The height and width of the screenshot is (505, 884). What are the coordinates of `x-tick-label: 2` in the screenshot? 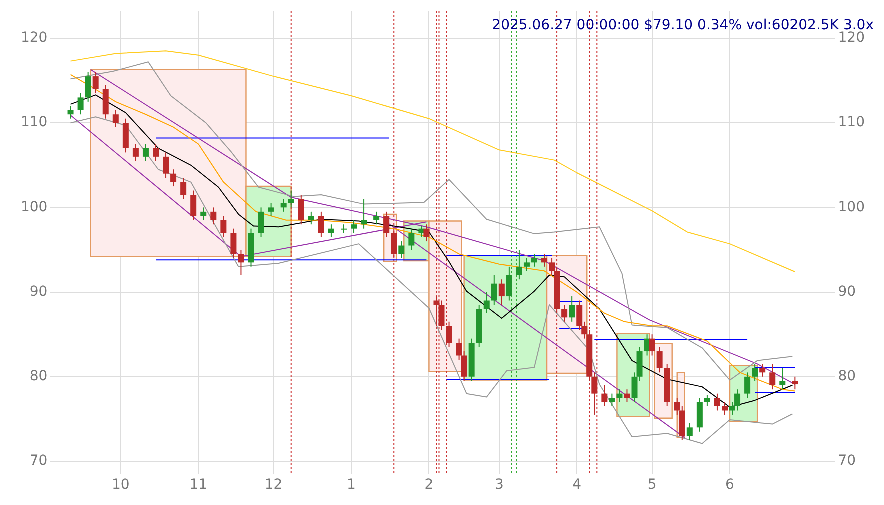 It's located at (429, 485).